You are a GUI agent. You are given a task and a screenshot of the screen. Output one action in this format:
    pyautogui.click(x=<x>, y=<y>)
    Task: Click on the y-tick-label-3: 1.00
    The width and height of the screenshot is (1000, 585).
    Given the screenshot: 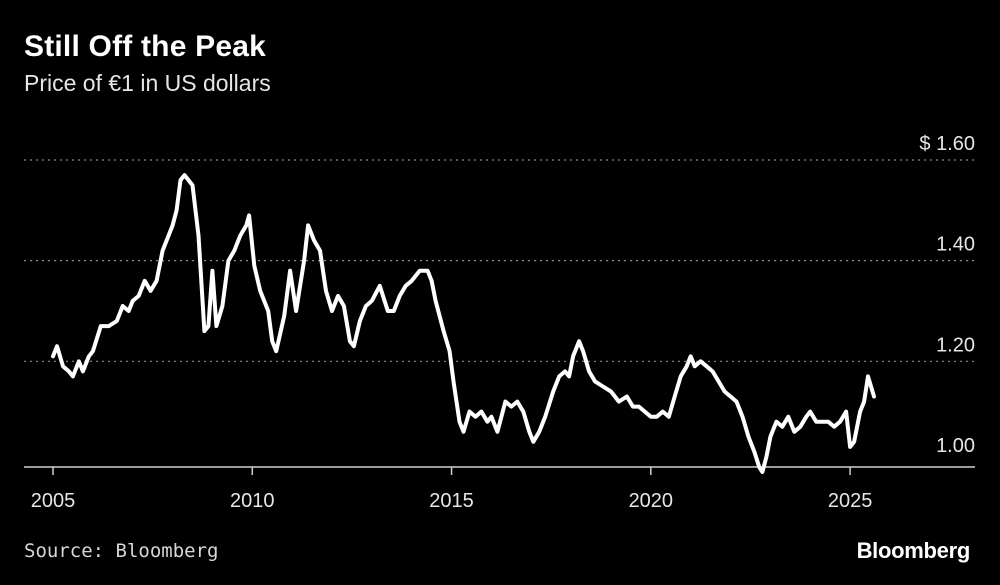 What is the action you would take?
    pyautogui.click(x=955, y=446)
    